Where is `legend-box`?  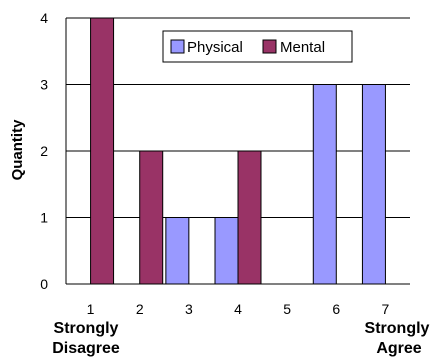
legend-box is located at coordinates (257, 46).